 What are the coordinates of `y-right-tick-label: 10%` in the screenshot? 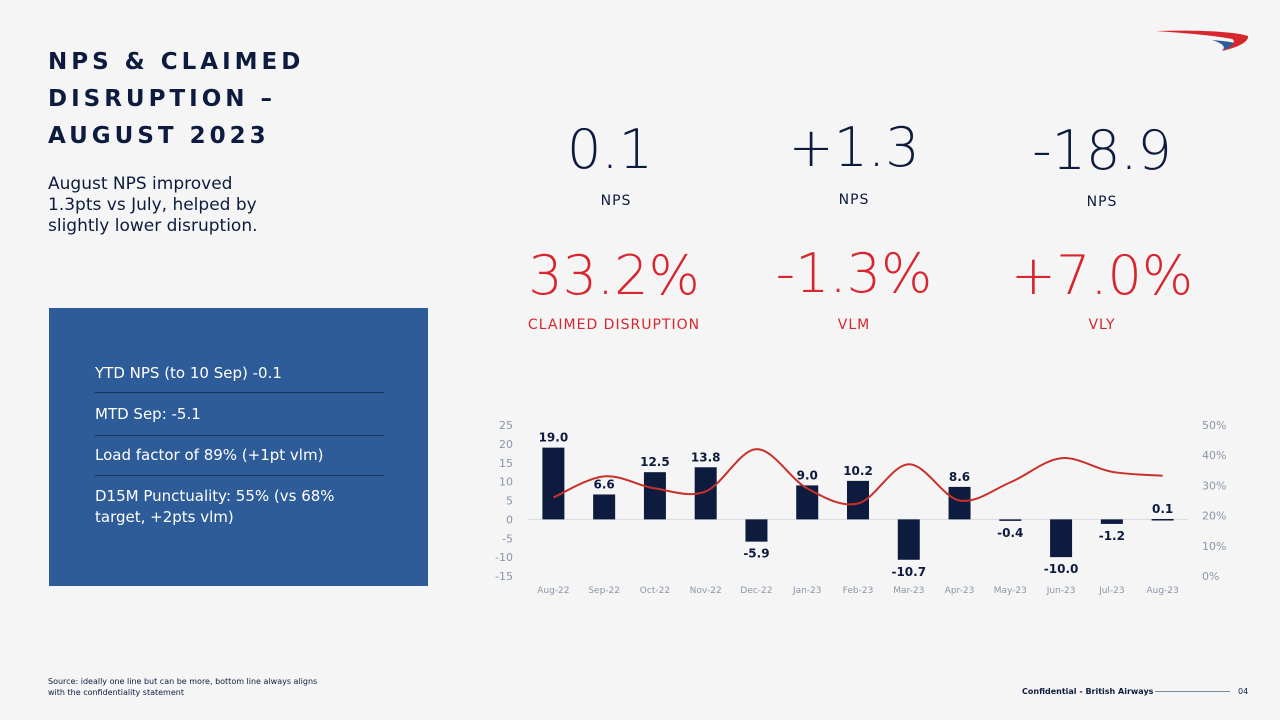 It's located at (1214, 546).